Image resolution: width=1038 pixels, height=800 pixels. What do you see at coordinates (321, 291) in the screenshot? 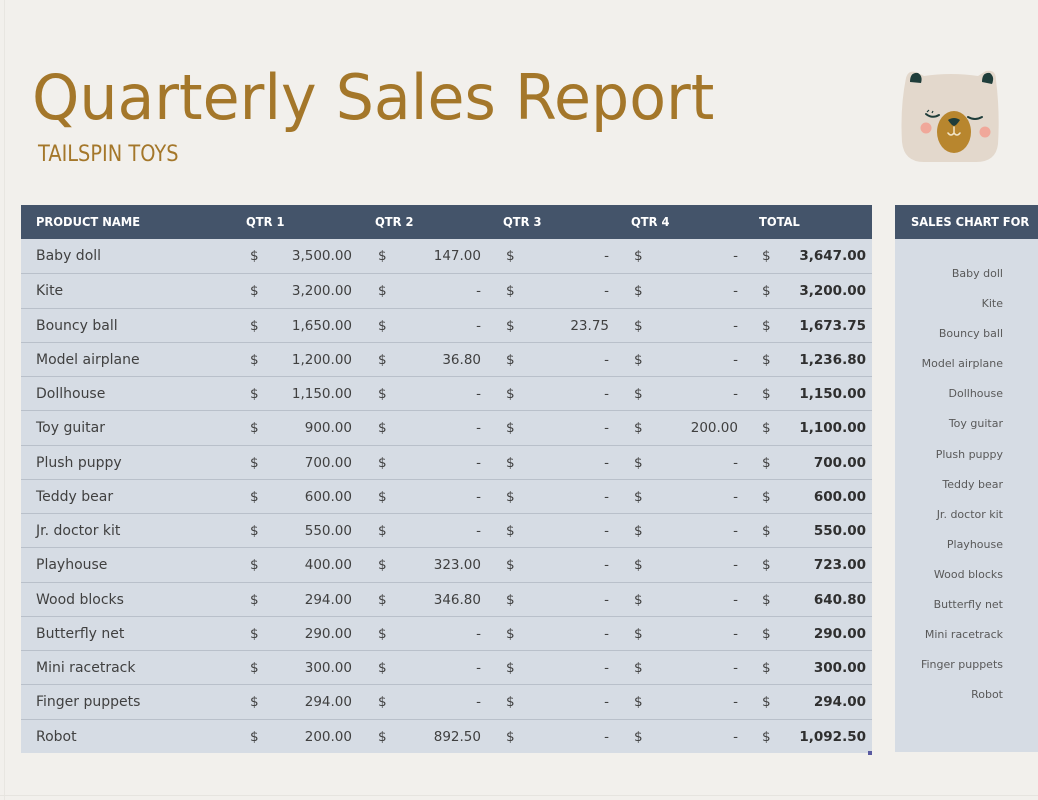
I see `q1-value-cell: 3,200.00` at bounding box center [321, 291].